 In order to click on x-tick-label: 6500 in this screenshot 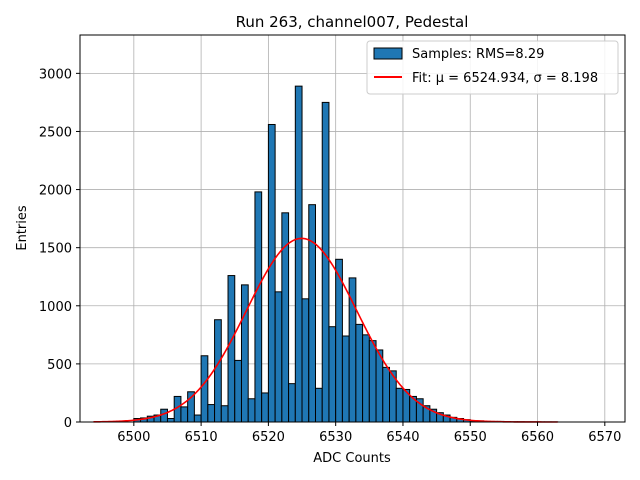, I will do `click(133, 437)`.